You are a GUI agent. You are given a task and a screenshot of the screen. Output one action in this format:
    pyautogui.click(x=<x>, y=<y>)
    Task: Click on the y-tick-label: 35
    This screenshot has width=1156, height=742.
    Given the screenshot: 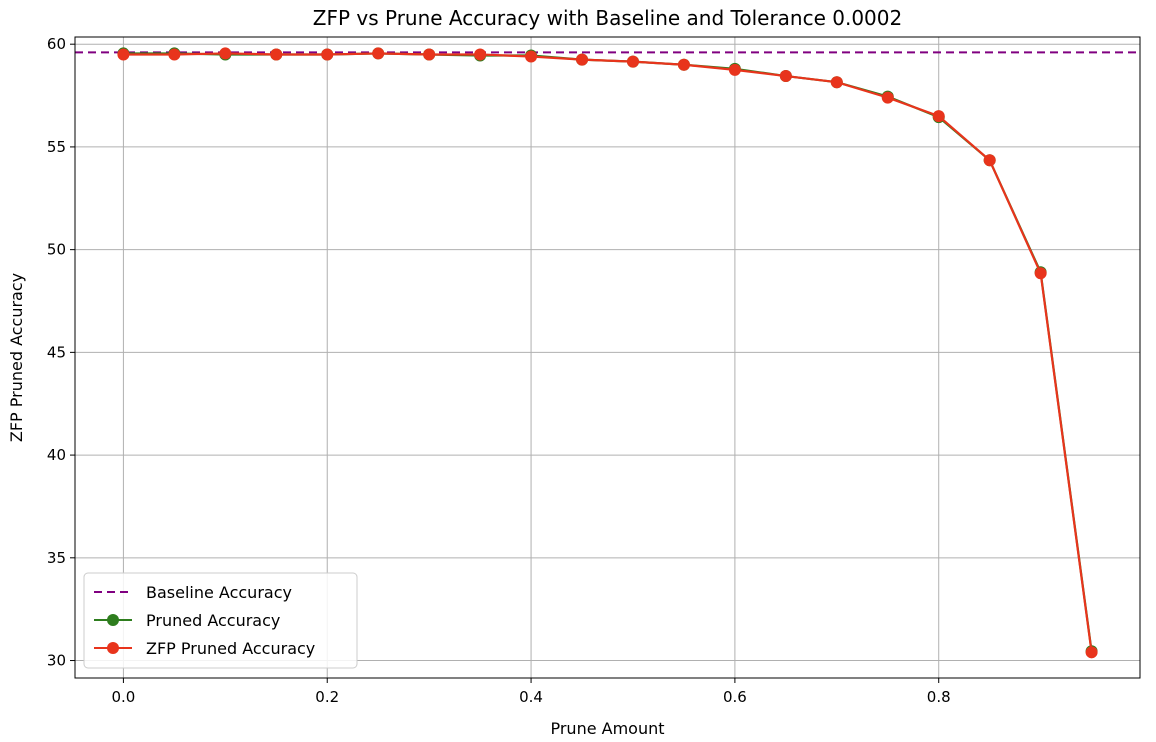 What is the action you would take?
    pyautogui.click(x=56, y=558)
    